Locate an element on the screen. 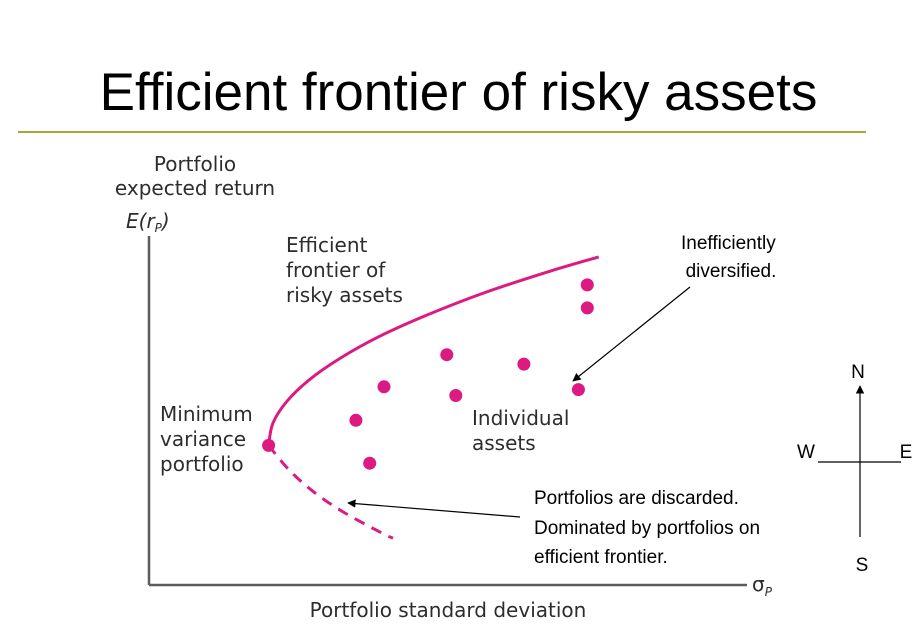  asset-points is located at coordinates (471, 374).